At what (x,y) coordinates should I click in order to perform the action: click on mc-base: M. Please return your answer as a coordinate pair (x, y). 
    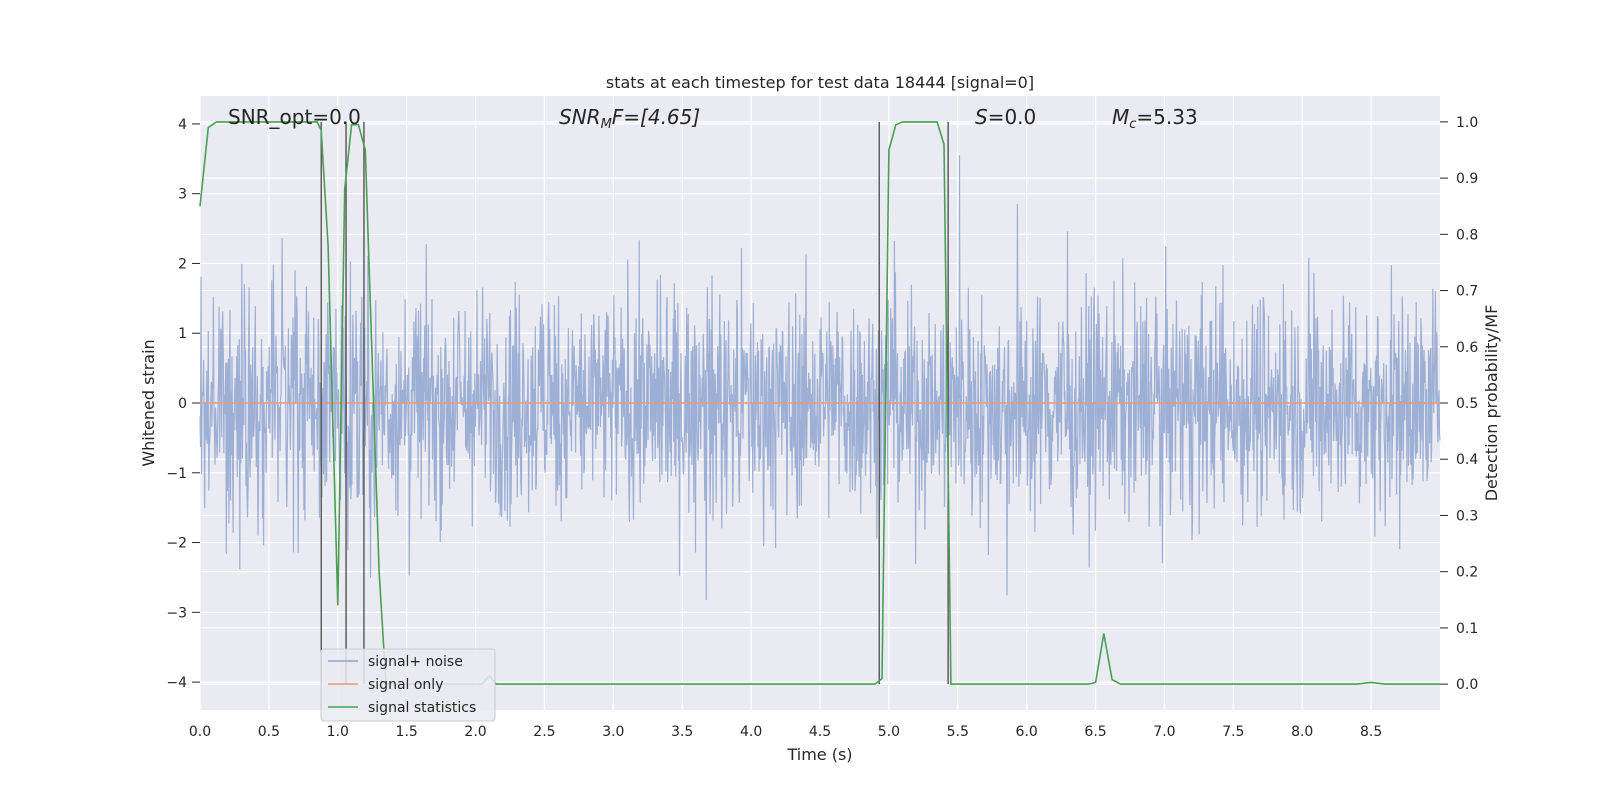
    Looking at the image, I should click on (1120, 117).